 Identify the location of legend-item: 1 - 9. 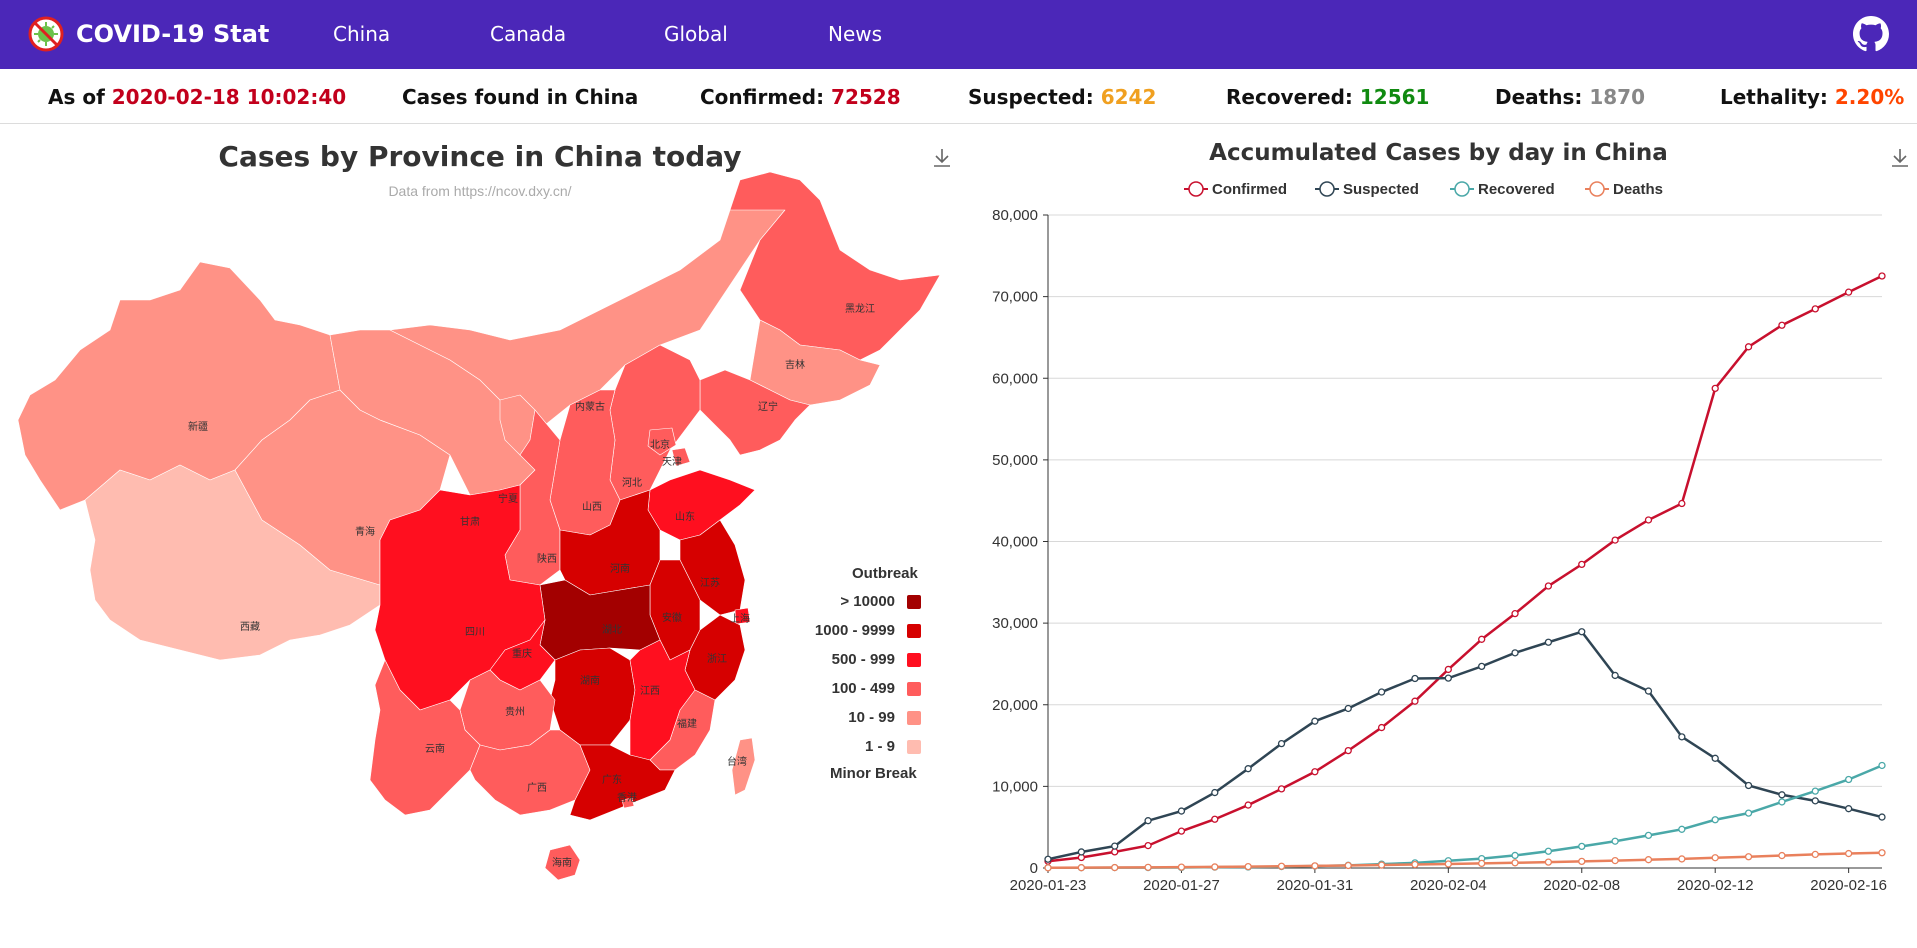
(879, 746).